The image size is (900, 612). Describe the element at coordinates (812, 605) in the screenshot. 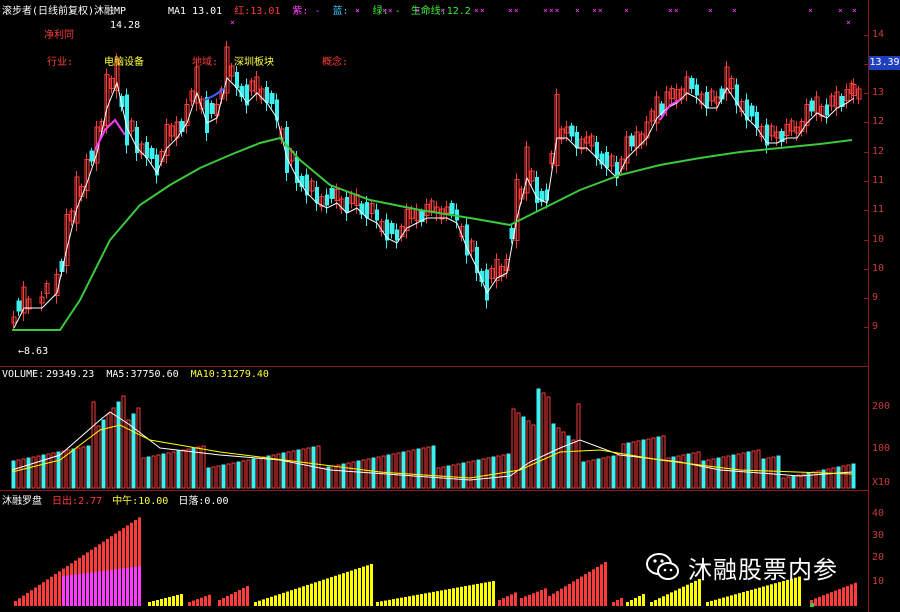

I see `compass-marker` at that location.